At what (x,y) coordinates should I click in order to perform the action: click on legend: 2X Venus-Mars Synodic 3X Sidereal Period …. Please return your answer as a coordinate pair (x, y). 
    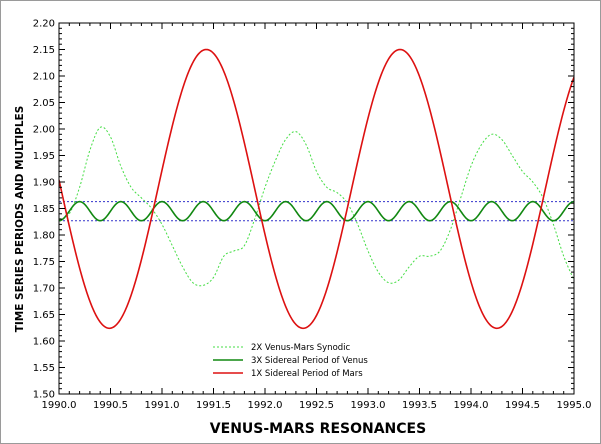
    Looking at the image, I should click on (290, 361).